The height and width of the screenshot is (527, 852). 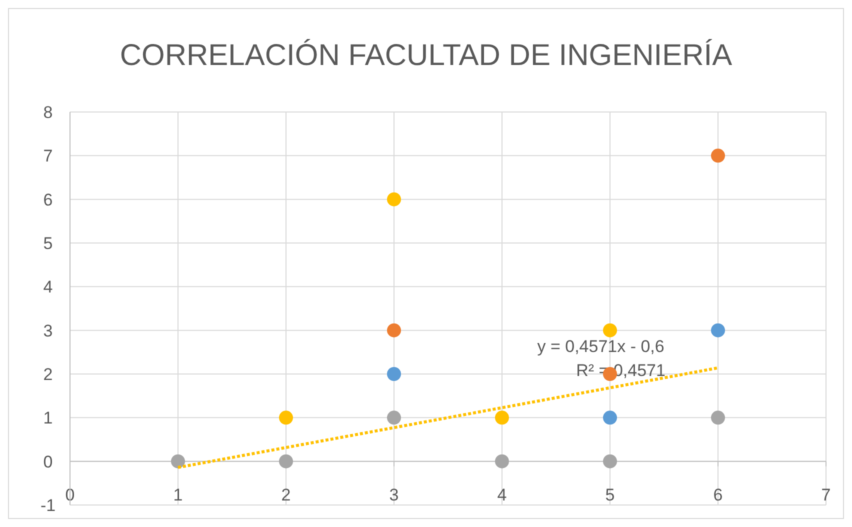 I want to click on y-tick-label: 1, so click(x=48, y=418).